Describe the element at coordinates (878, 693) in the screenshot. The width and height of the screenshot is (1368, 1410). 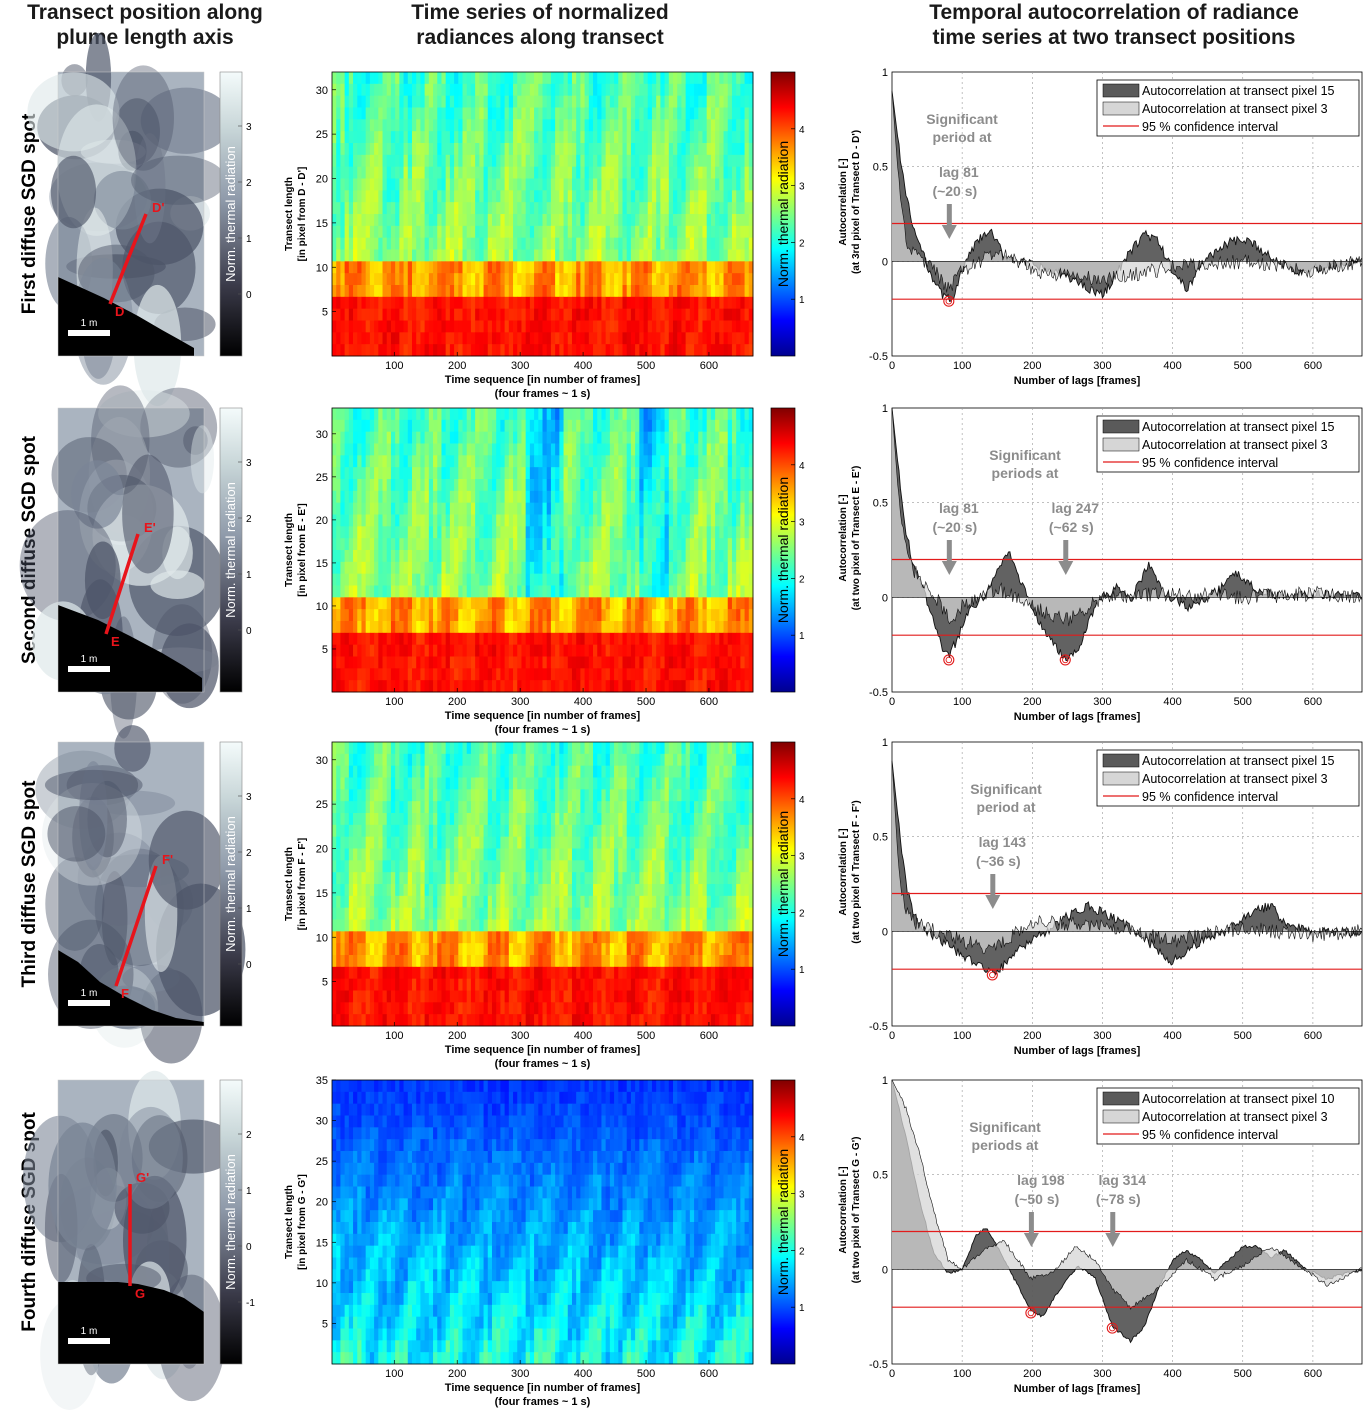
I see `acf-y-tick: -0.5` at that location.